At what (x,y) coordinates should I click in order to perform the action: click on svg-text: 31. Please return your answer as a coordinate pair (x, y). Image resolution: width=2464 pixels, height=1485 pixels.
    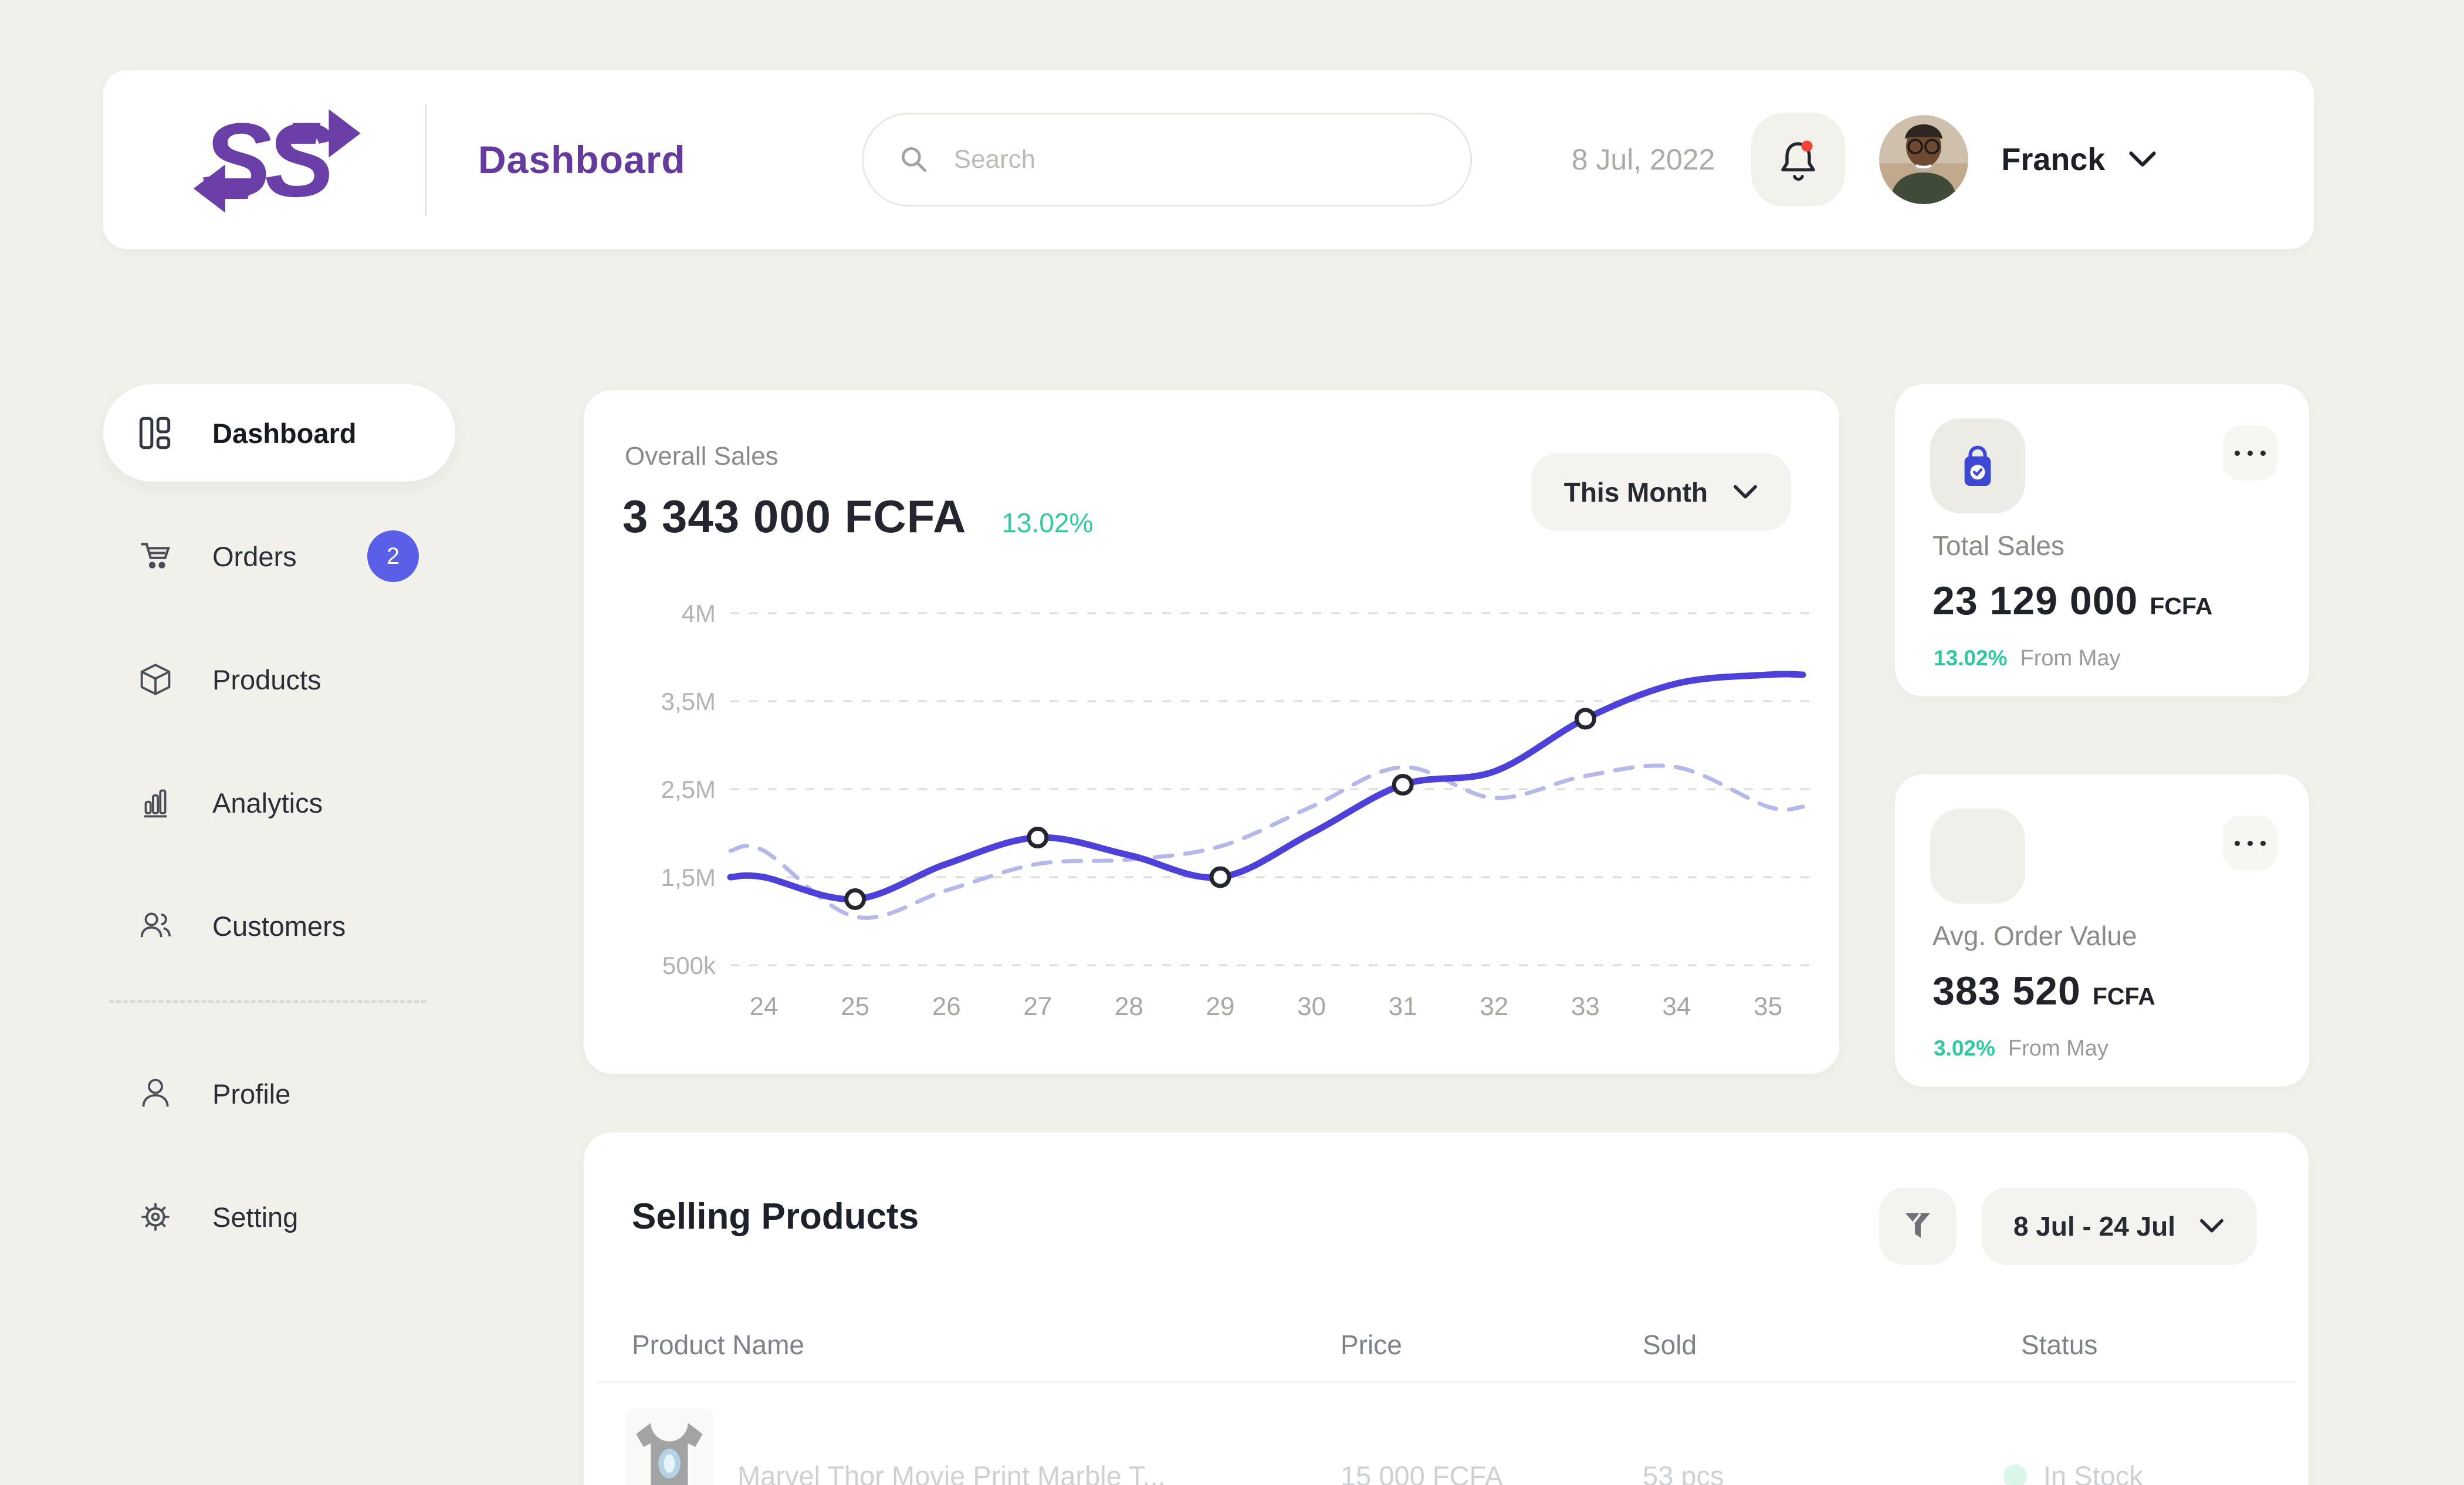
    Looking at the image, I should click on (1403, 1006).